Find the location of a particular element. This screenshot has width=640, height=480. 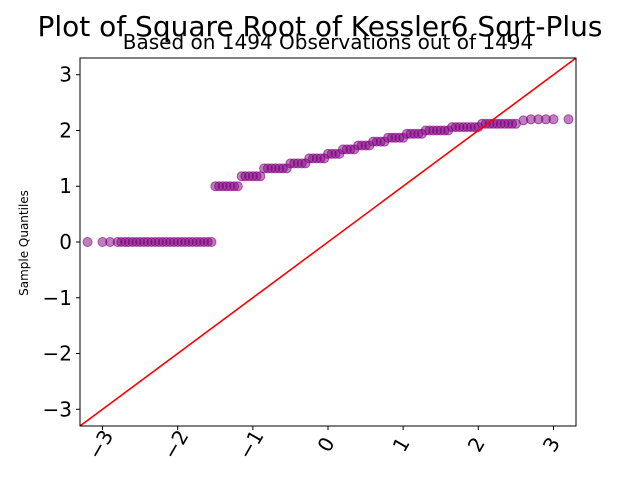

y-axis: −3 −2 −1 0 1 2 3 is located at coordinates (61, 242).